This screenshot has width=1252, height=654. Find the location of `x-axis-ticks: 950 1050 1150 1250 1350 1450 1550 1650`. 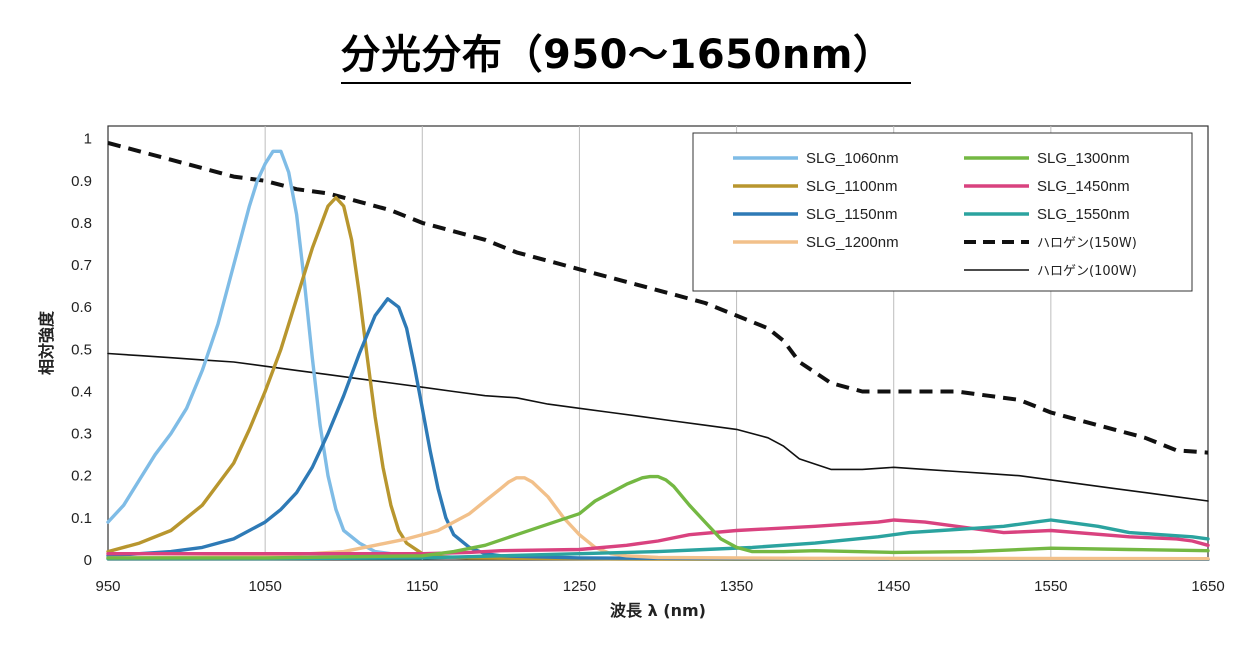

x-axis-ticks: 950 1050 1150 1250 1350 1450 1550 1650 is located at coordinates (659, 586).